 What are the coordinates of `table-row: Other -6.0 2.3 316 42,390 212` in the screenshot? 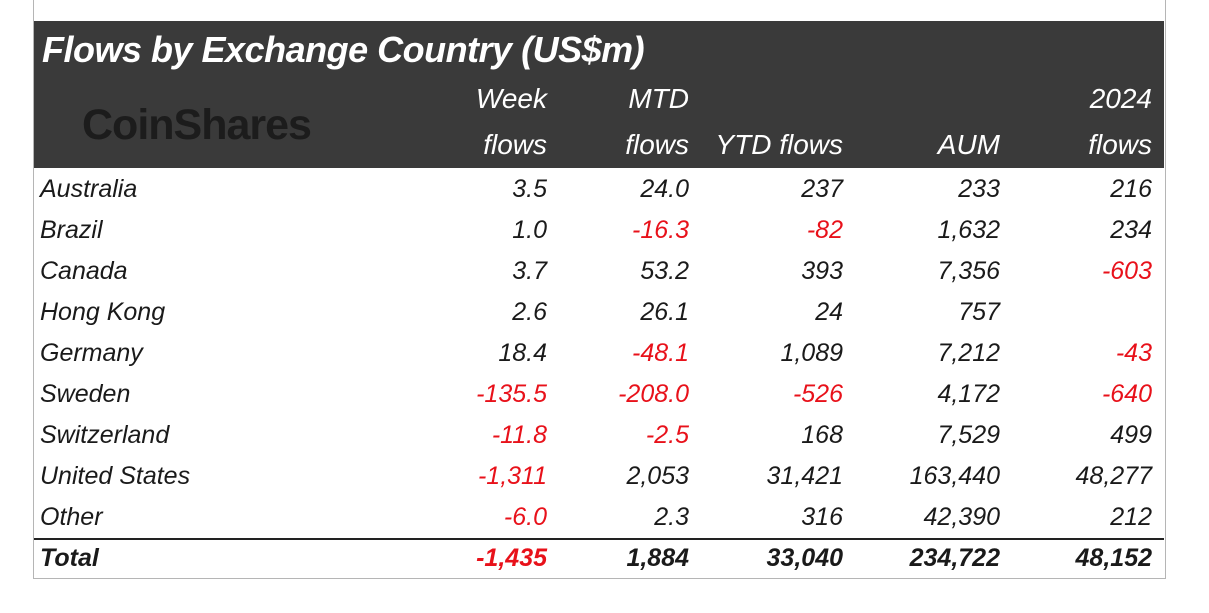 It's located at (599, 517).